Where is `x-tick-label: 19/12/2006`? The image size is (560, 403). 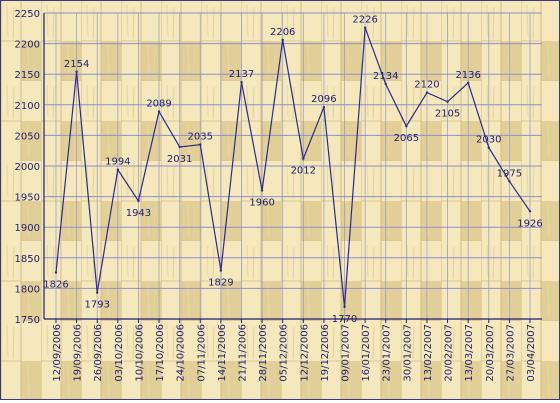
x-tick-label: 19/12/2006 is located at coordinates (325, 353).